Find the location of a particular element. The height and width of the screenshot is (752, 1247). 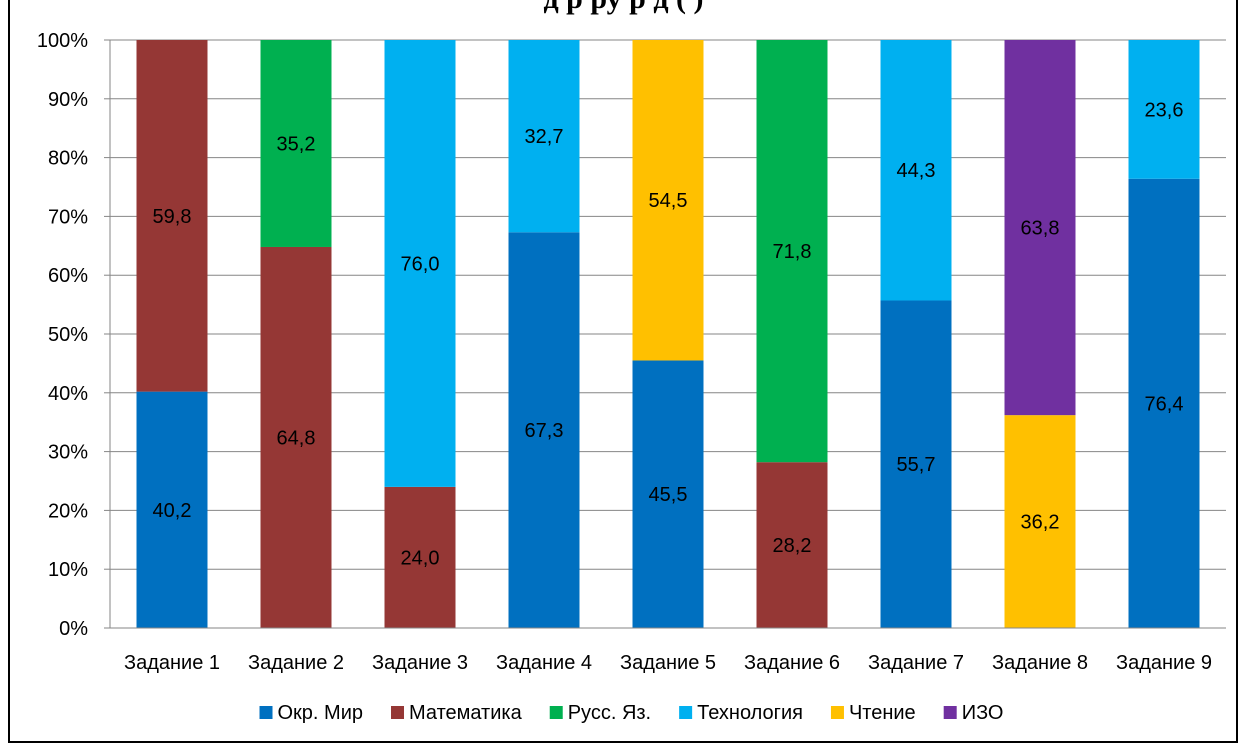

legend-label: Чтение is located at coordinates (882, 713).